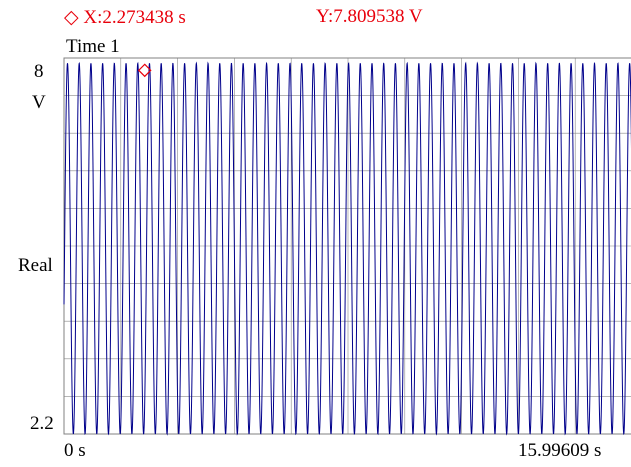 This screenshot has width=631, height=467. What do you see at coordinates (39, 102) in the screenshot?
I see `y-unit-label: V` at bounding box center [39, 102].